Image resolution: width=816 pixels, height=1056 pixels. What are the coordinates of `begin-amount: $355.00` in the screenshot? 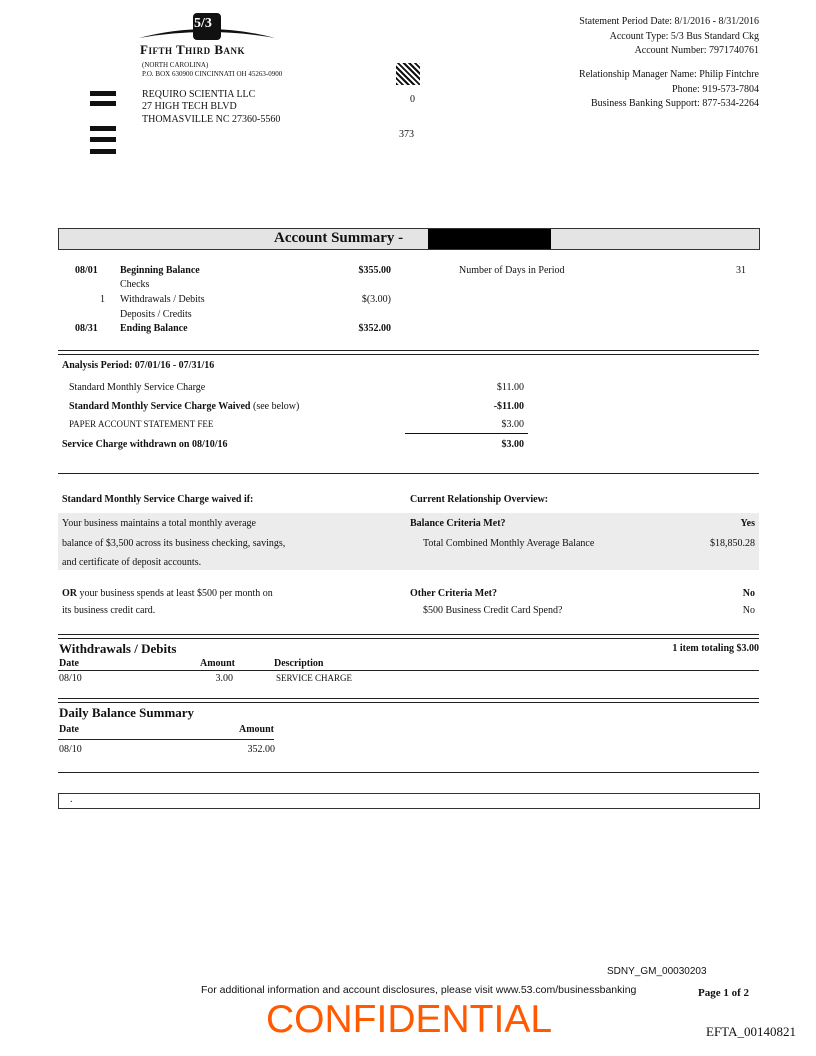 It's located at (375, 270).